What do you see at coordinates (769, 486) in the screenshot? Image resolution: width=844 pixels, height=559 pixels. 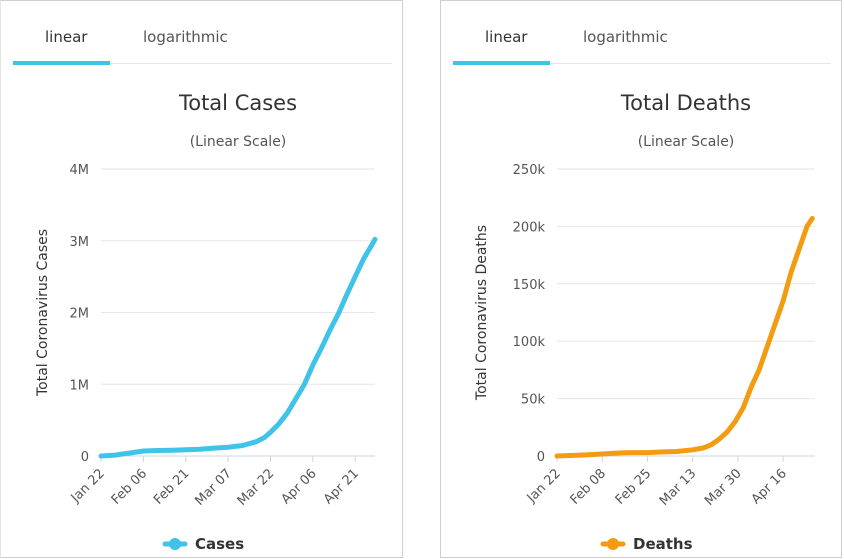 I see `x-tick-label: Apr 16` at bounding box center [769, 486].